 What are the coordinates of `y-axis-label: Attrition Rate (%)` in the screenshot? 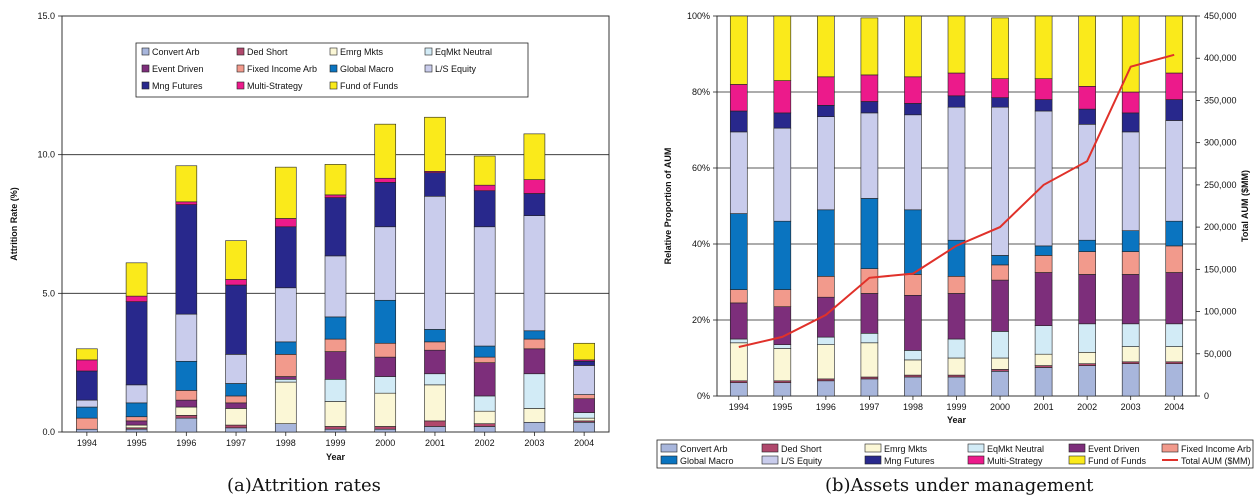 It's located at (14, 224).